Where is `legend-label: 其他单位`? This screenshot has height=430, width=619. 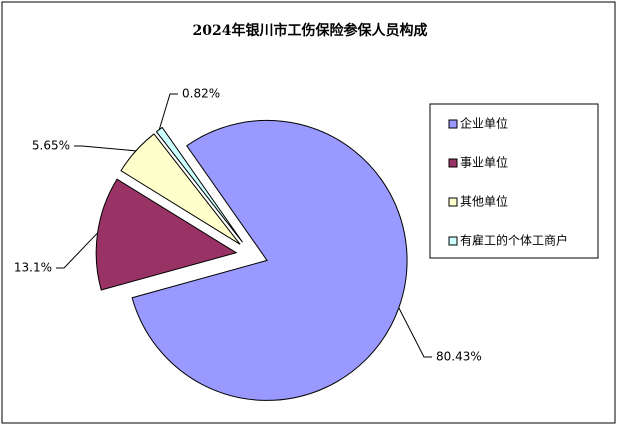 legend-label: 其他单位 is located at coordinates (484, 201).